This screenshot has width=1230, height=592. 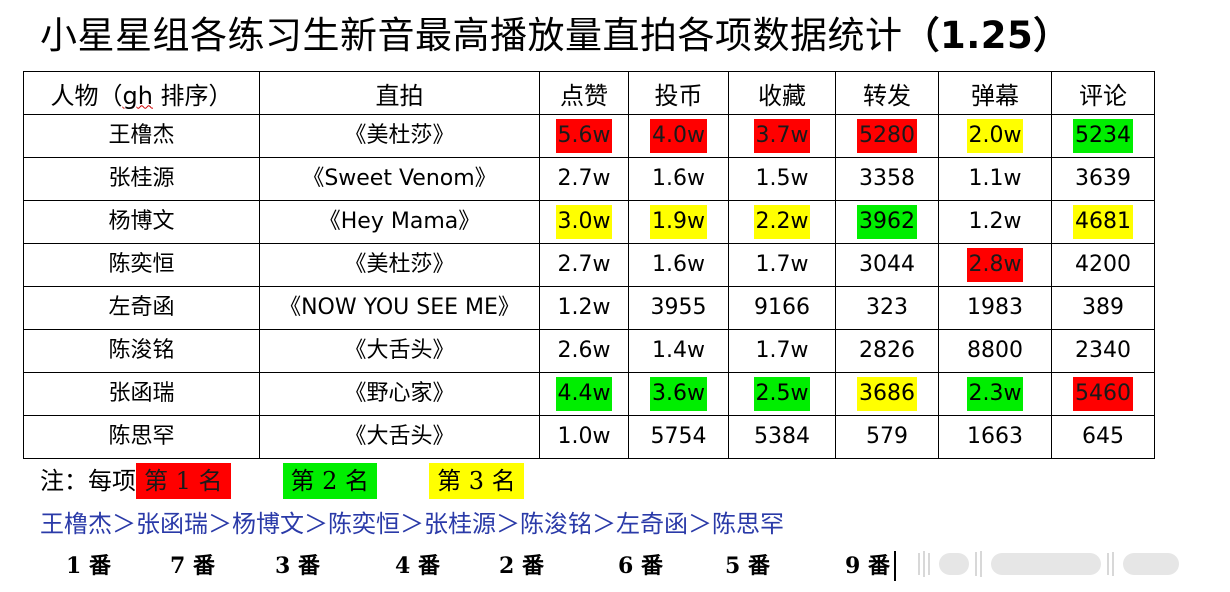 I want to click on cell-comments: 5234, so click(x=1103, y=136).